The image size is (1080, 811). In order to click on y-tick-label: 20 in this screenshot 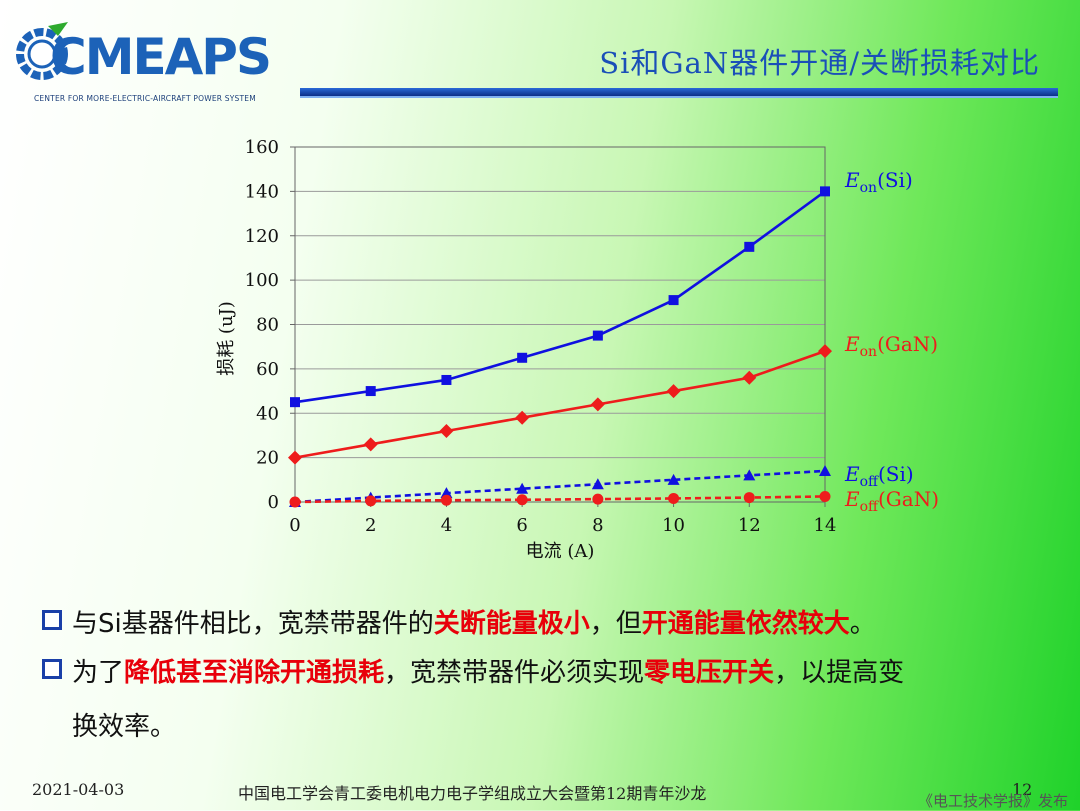, I will do `click(267, 458)`.